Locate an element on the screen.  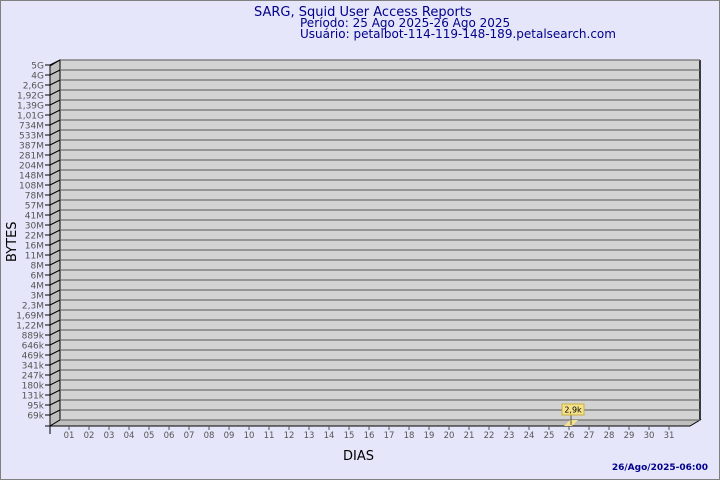
x-tick-label: 02 is located at coordinates (89, 436).